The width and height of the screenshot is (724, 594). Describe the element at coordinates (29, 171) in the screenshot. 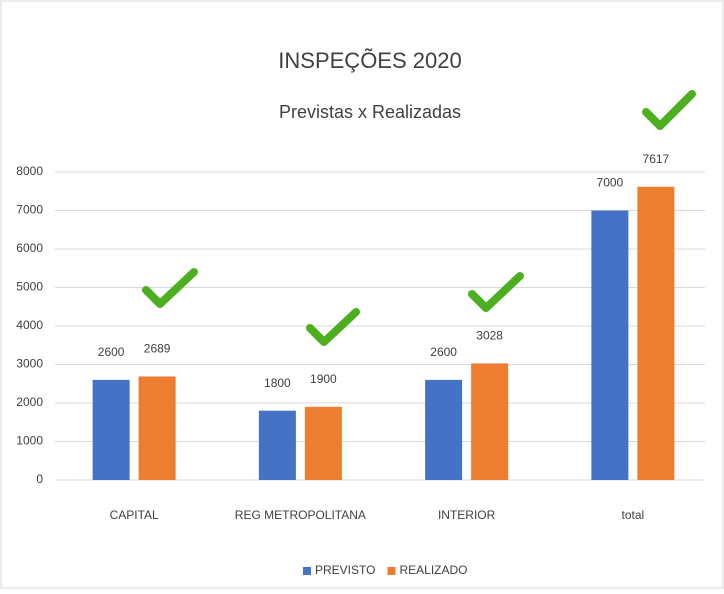

I see `y-tick-label: 8000` at that location.